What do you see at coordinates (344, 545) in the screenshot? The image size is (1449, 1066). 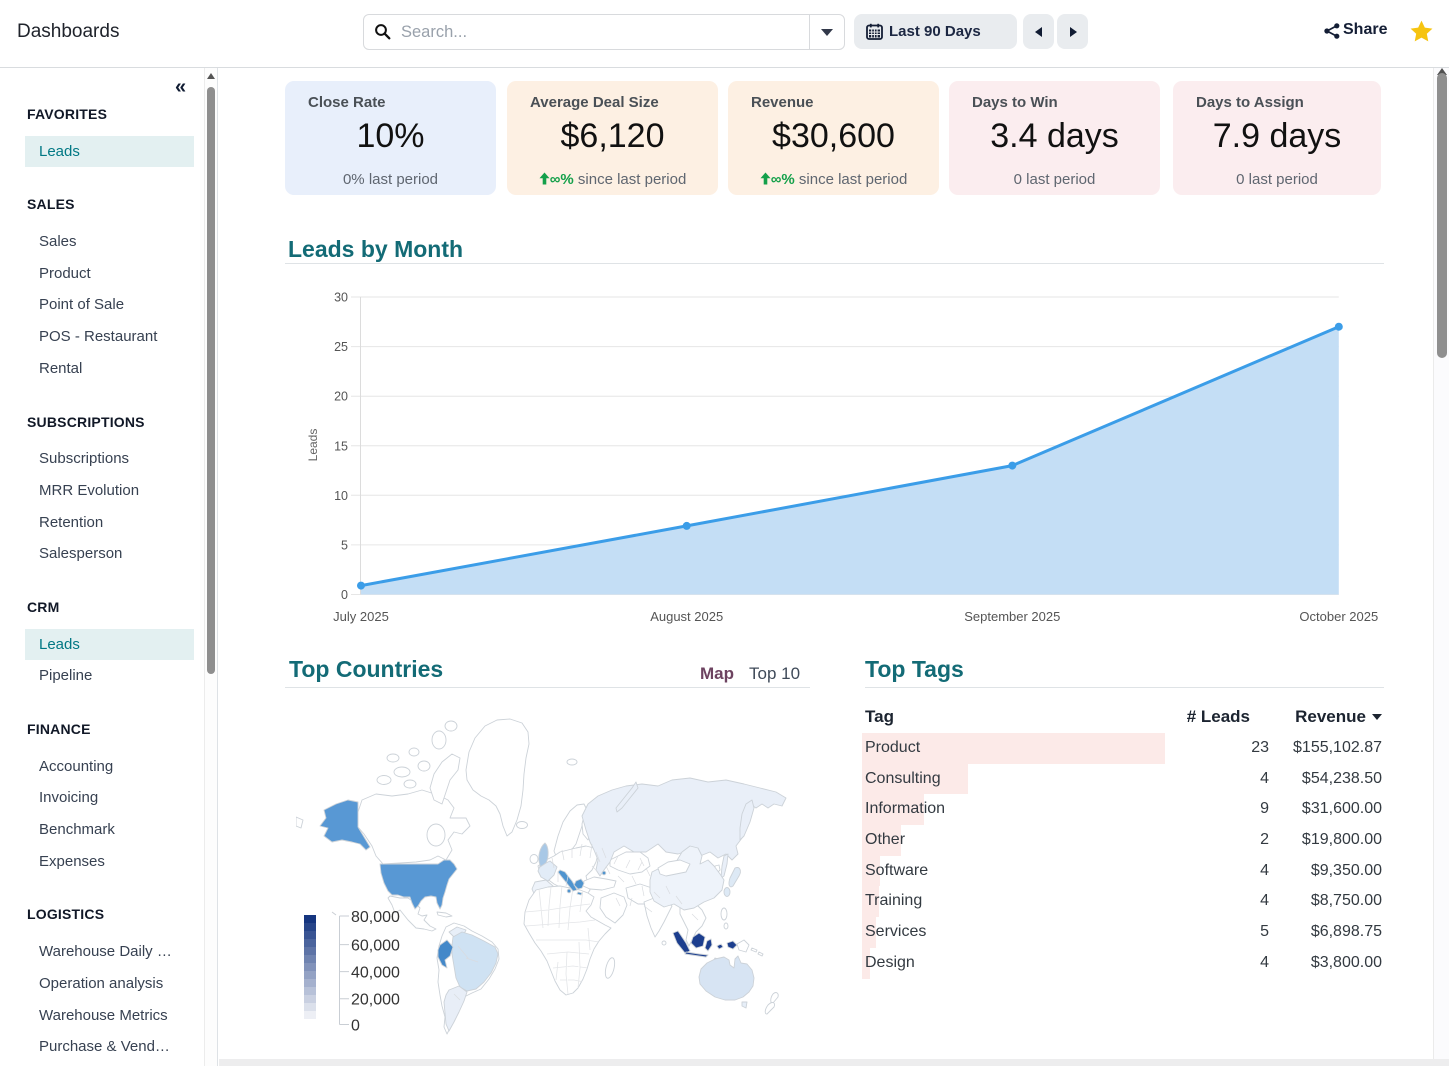 I see `svg-text: 5` at bounding box center [344, 545].